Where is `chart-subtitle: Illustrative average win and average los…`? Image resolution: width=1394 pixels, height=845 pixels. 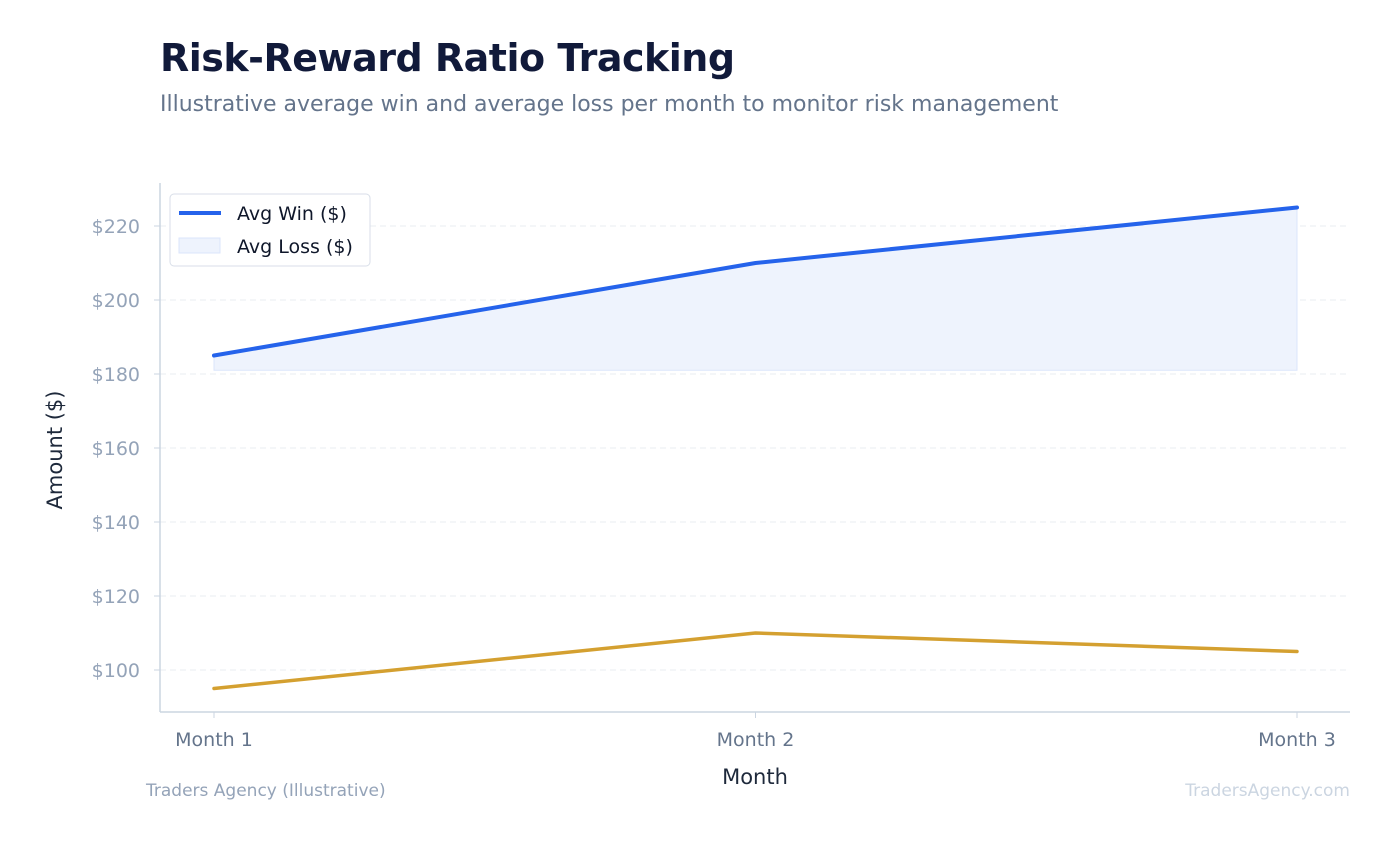
chart-subtitle: Illustrative average win and average los… is located at coordinates (609, 104).